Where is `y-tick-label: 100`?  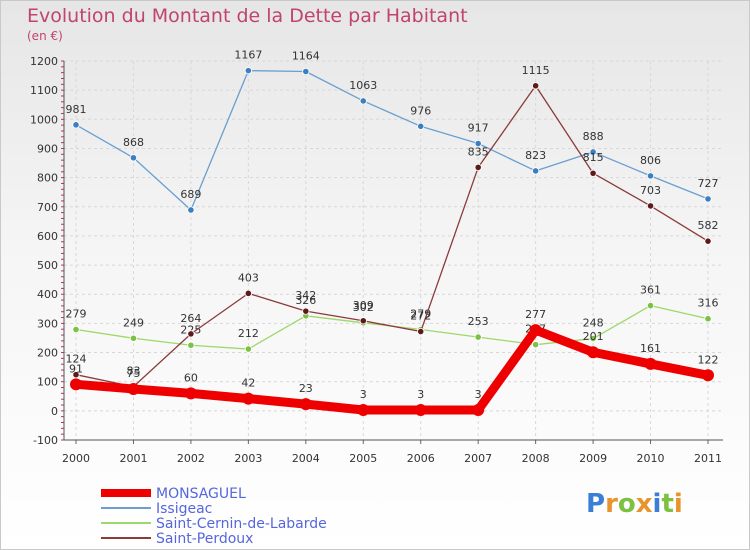
y-tick-label: 100 is located at coordinates (47, 382).